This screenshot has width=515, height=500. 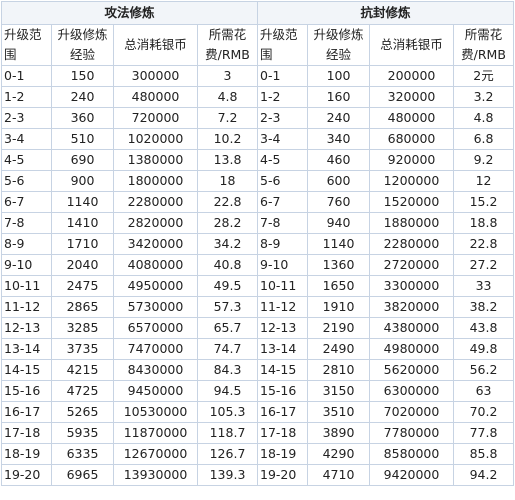 What do you see at coordinates (484, 370) in the screenshot?
I see `cell-rmb-seal-resist: 56.2` at bounding box center [484, 370].